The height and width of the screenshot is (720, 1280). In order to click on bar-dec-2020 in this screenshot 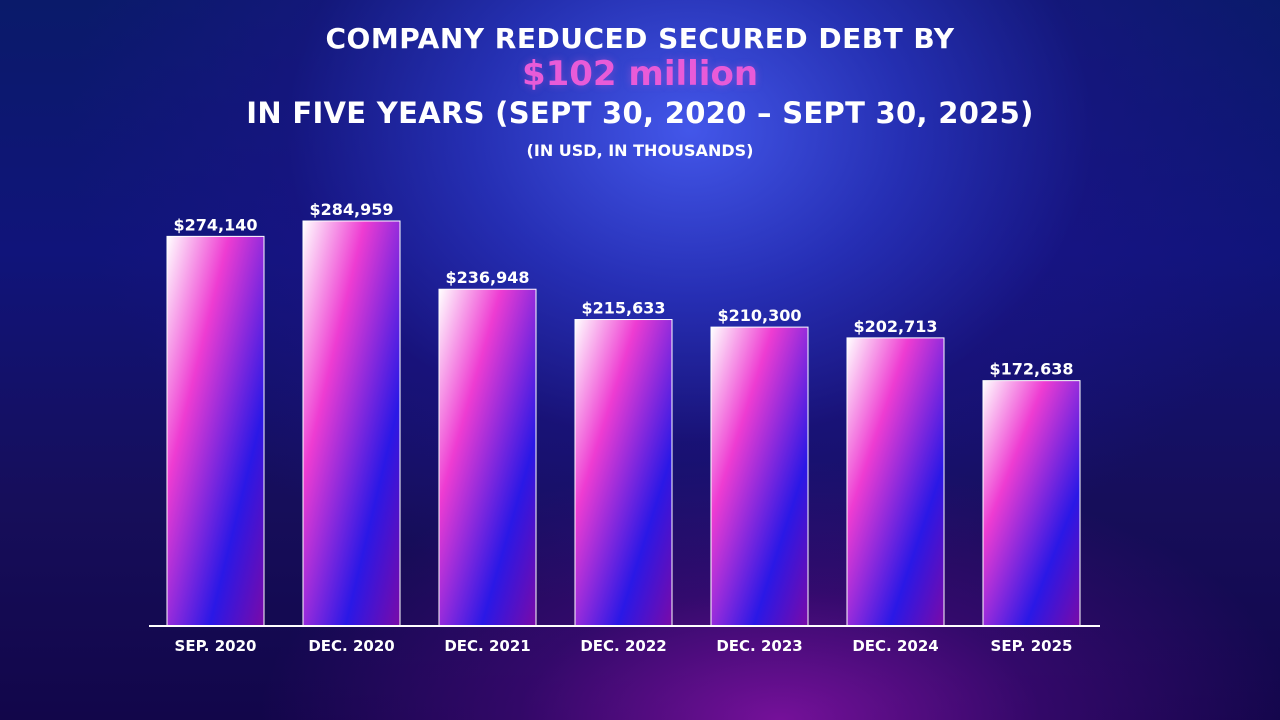, I will do `click(351, 423)`.